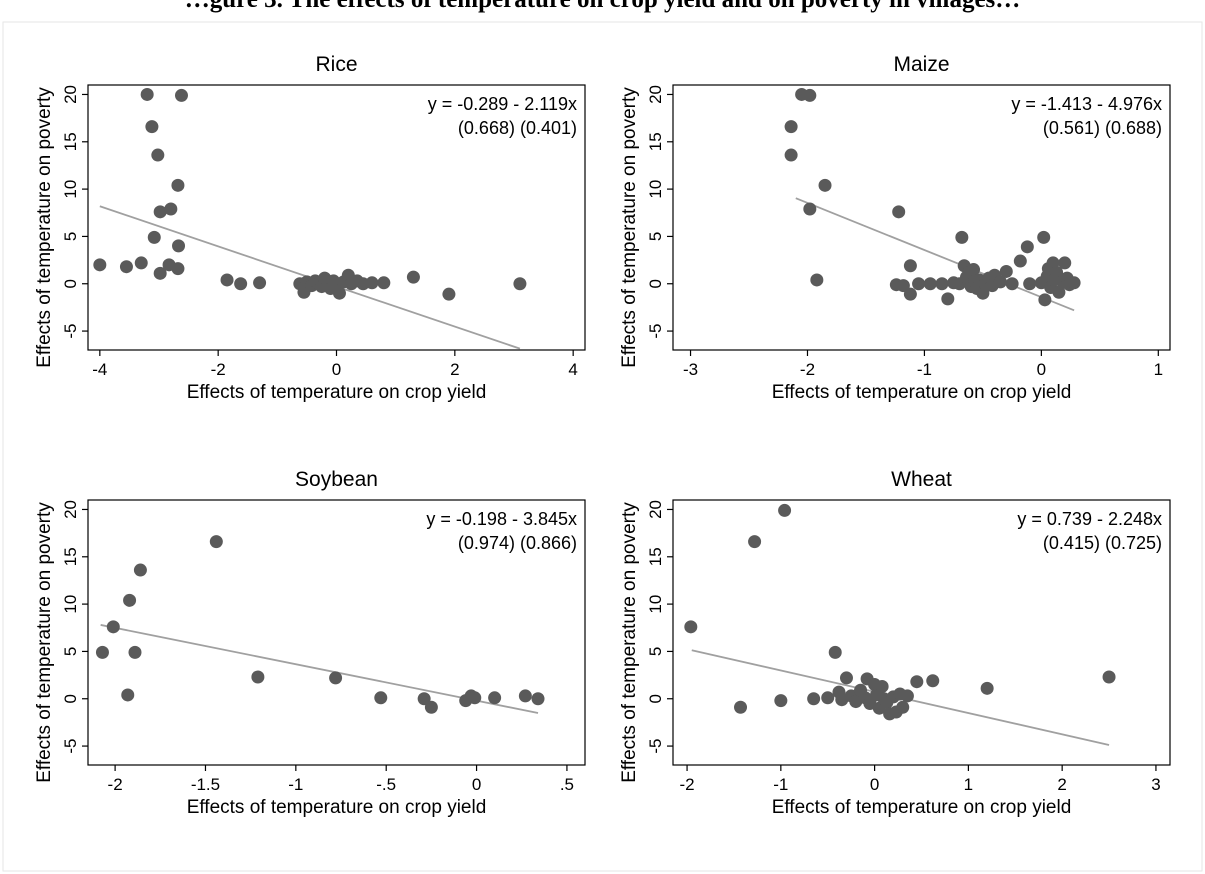 The width and height of the screenshot is (1205, 874). Describe the element at coordinates (655, 94) in the screenshot. I see `maize-y-tick-label: 20` at that location.